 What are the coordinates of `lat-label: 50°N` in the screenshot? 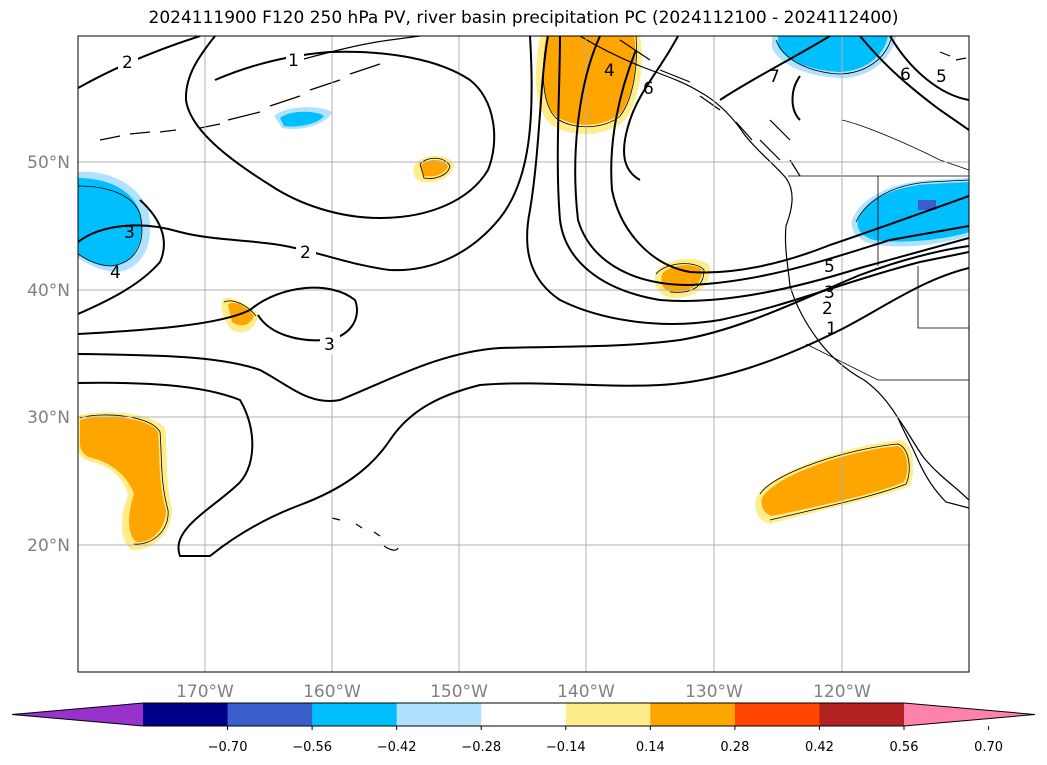 It's located at (48, 163).